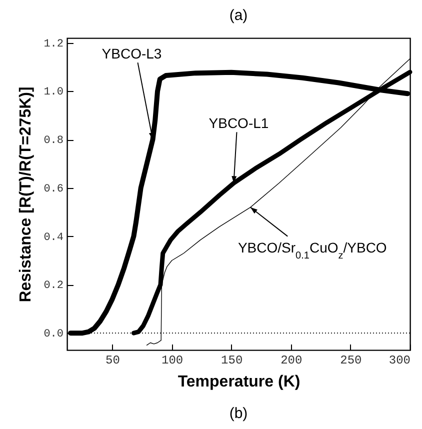  Describe the element at coordinates (232, 361) in the screenshot. I see `x-tick-label: 150` at that location.